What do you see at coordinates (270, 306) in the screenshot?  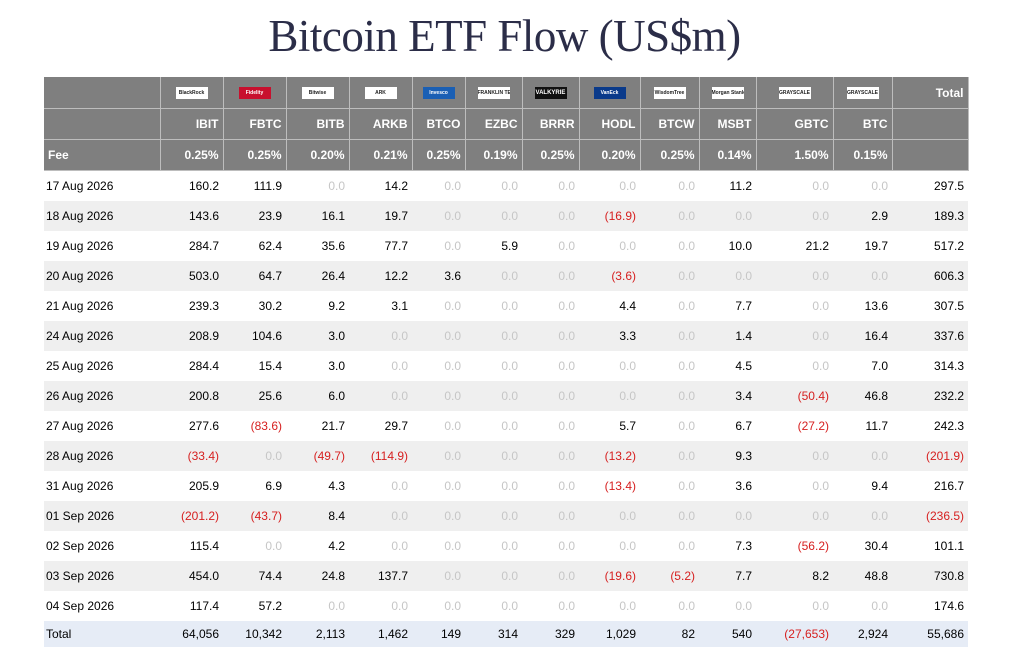 I see `flow-value: 30.2` at bounding box center [270, 306].